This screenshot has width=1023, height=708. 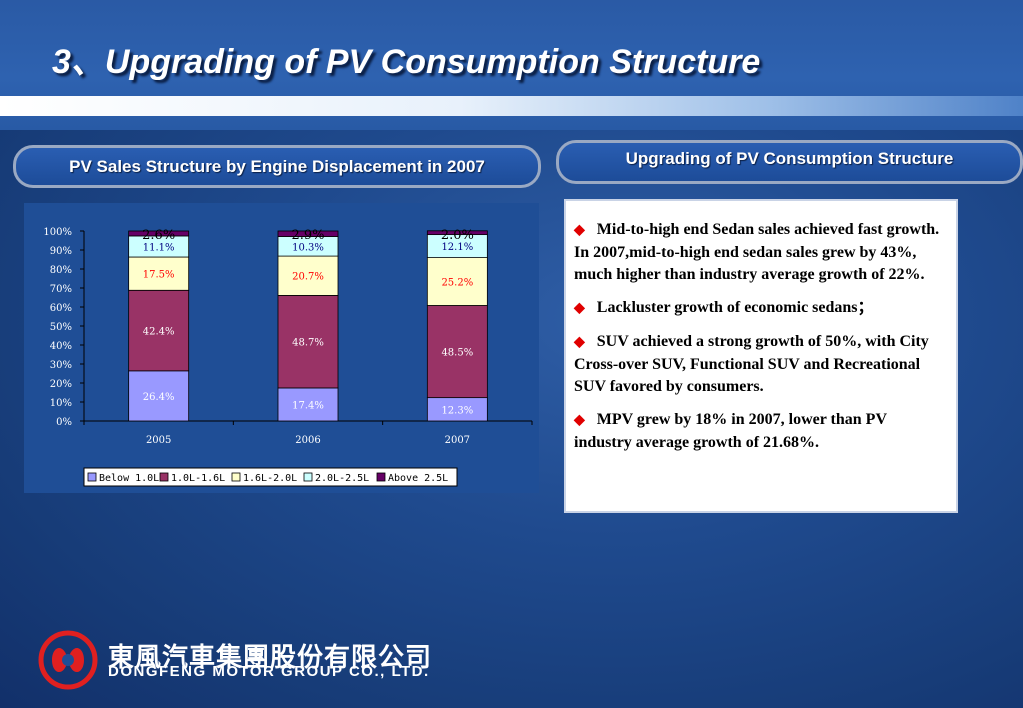 What do you see at coordinates (308, 247) in the screenshot?
I see `data-label: 10.3%` at bounding box center [308, 247].